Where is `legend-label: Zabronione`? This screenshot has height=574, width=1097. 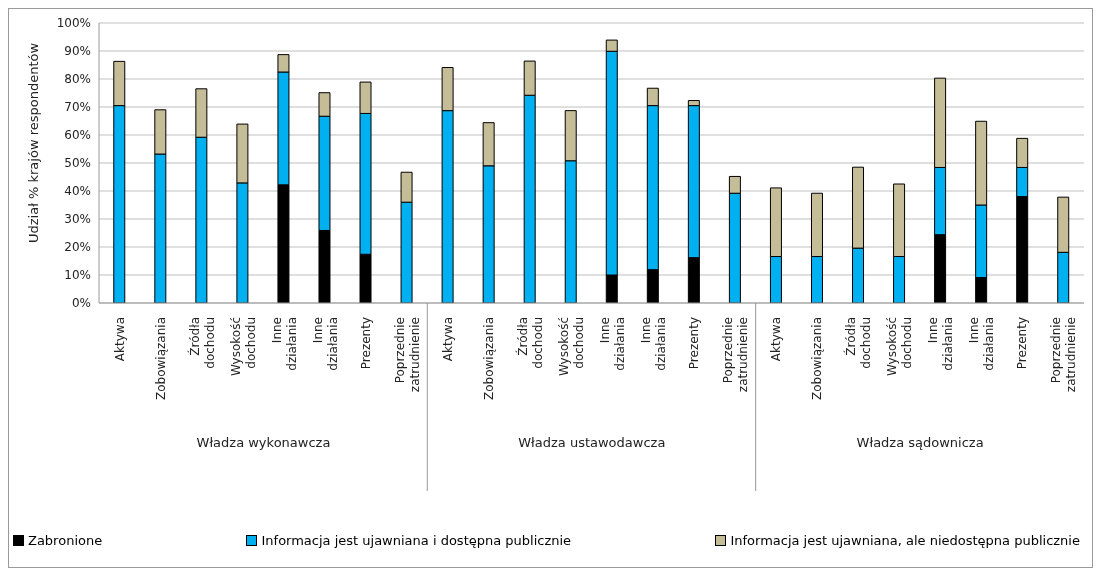 legend-label: Zabronione is located at coordinates (65, 540).